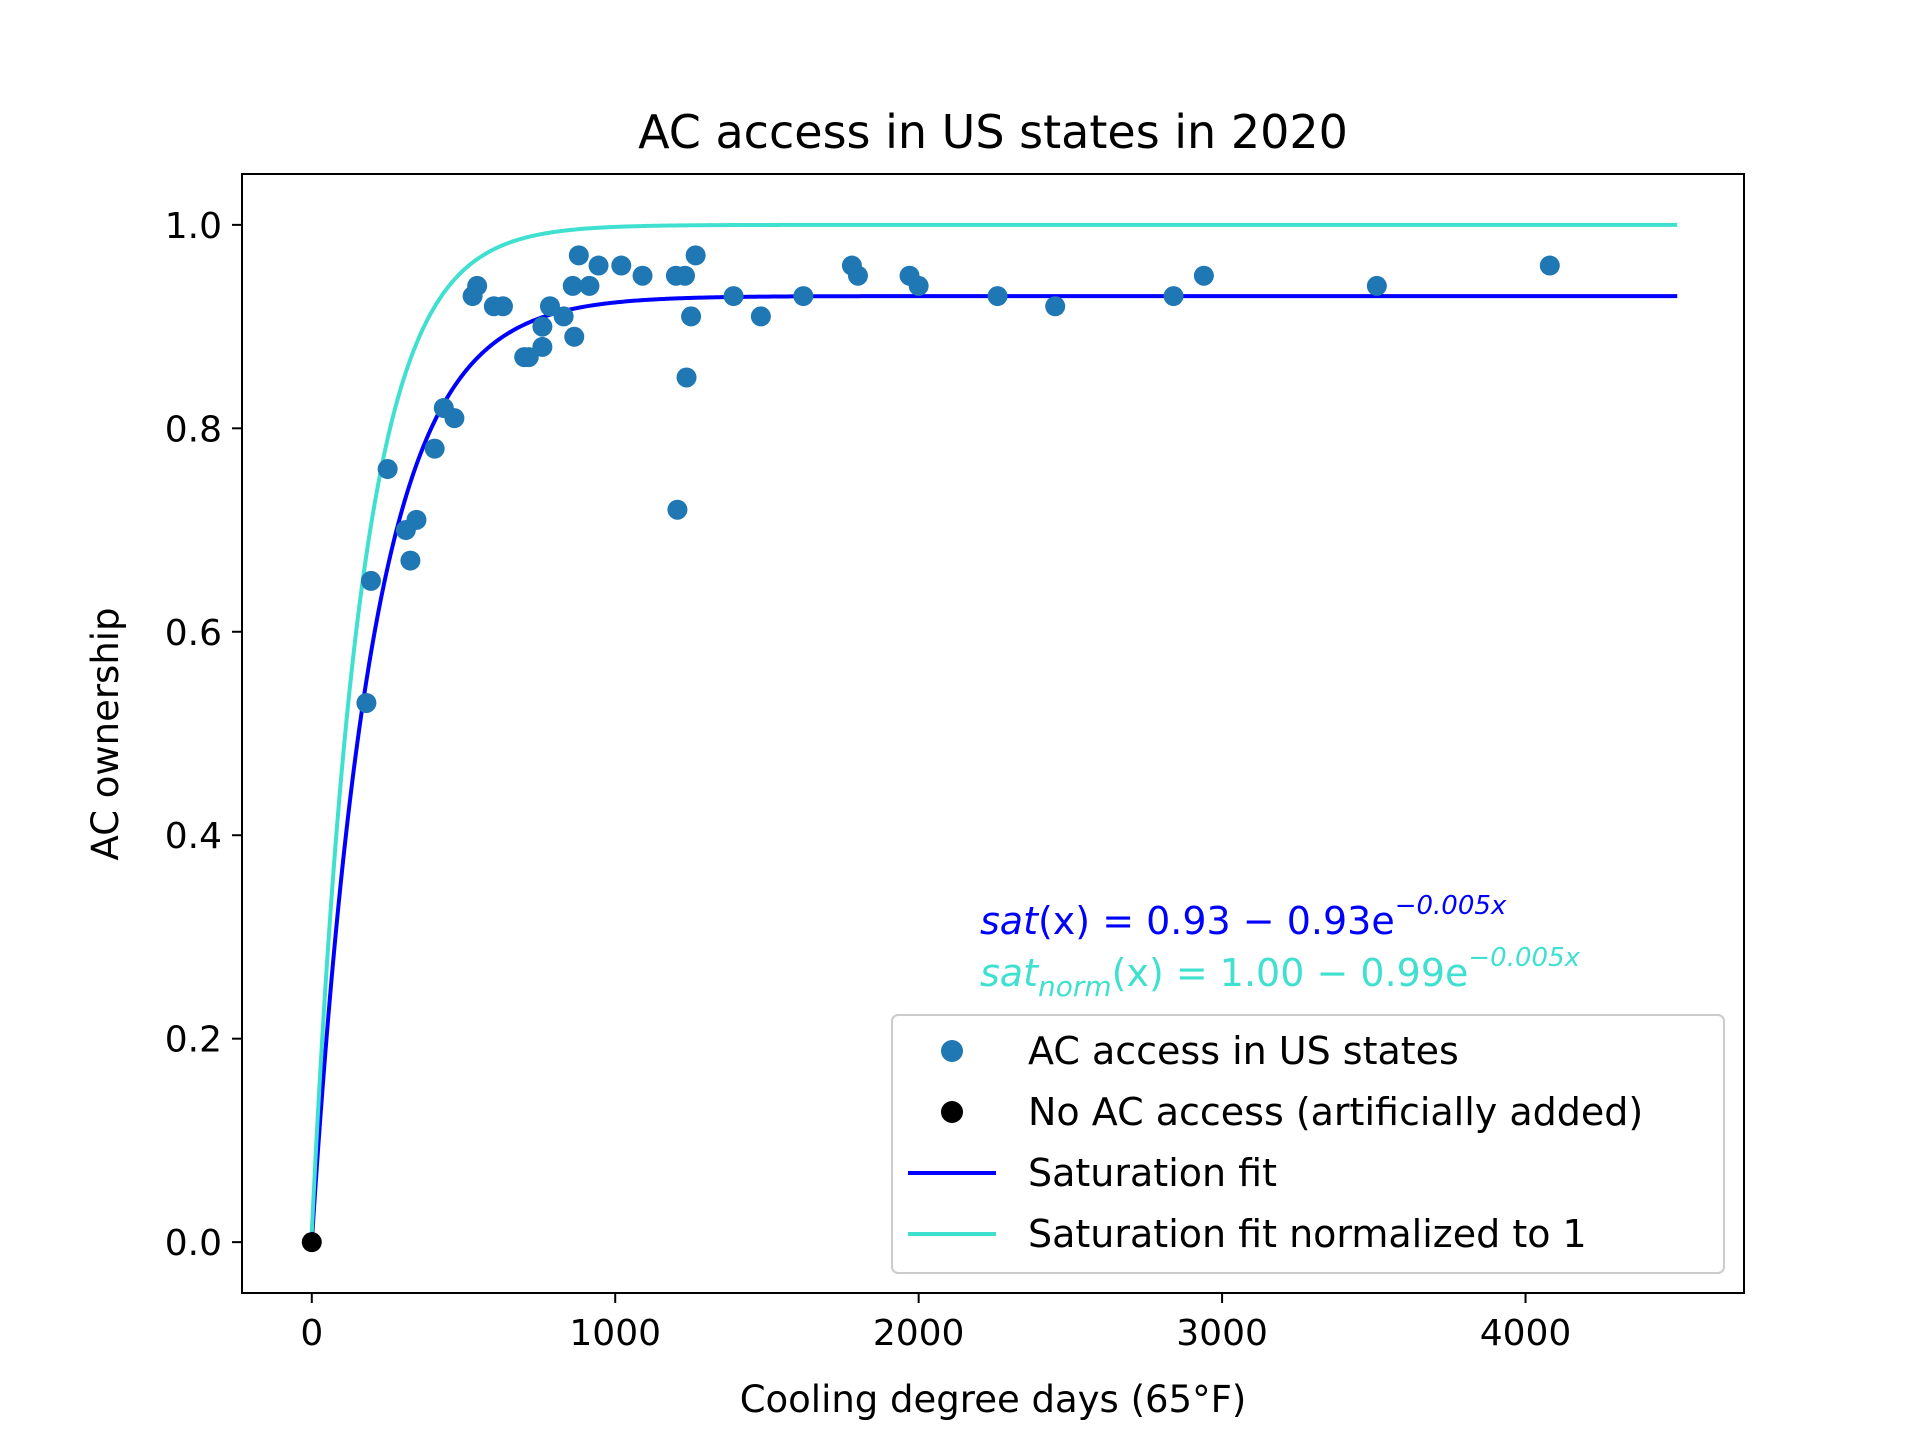 Image resolution: width=1920 pixels, height=1440 pixels. What do you see at coordinates (193, 633) in the screenshot?
I see `y-tick-label: 0.6` at bounding box center [193, 633].